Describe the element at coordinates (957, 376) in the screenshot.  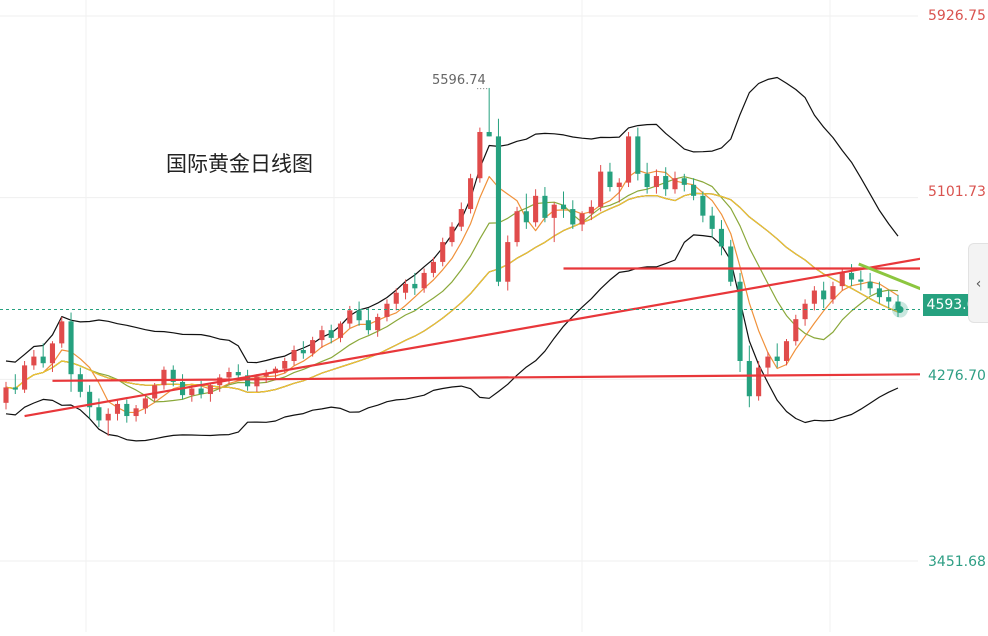
I see `price-tick-label: 4276.70` at that location.